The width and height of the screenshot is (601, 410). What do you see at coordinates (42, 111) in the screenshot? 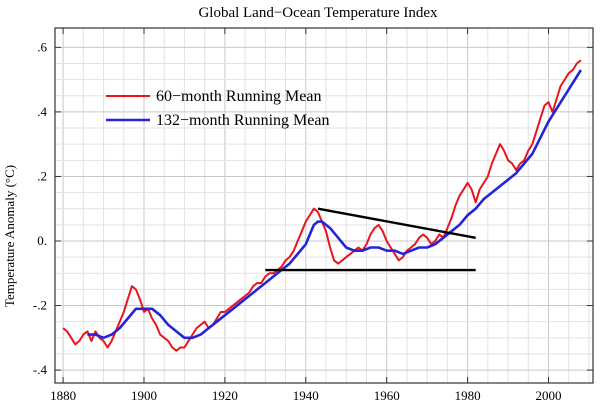
I see `y-tick-label: .4` at bounding box center [42, 111].